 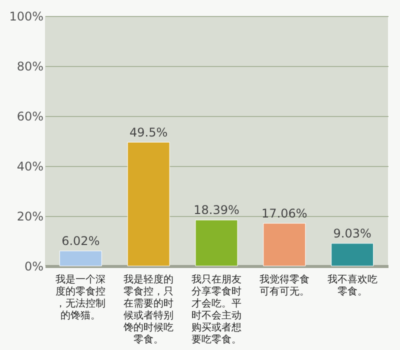 What do you see at coordinates (217, 310) in the screenshot?
I see `x-tick-label: 我只在朋友分享零食时才会吃。平时不会主动购买或者想要吃零食。` at bounding box center [217, 310].